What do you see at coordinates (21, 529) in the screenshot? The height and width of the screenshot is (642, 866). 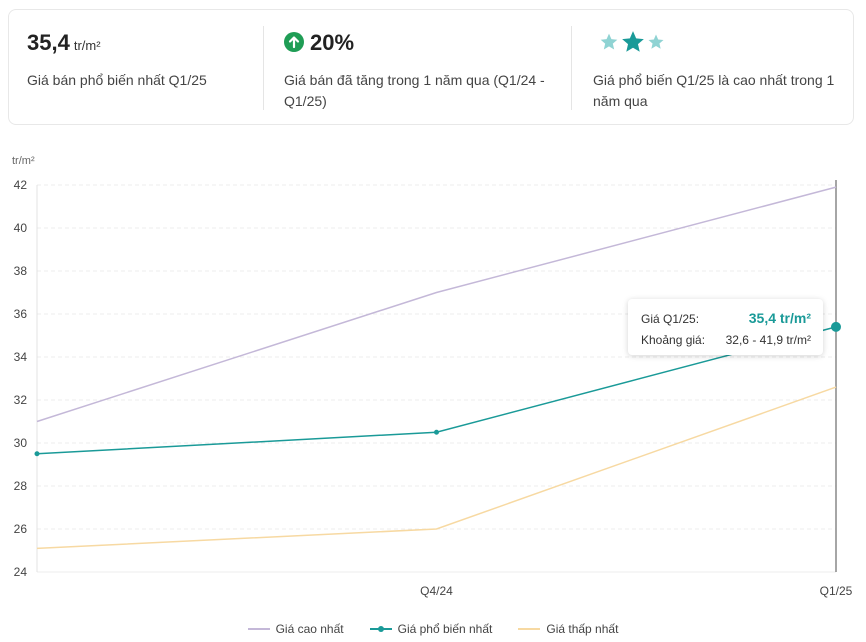 I see `y-tick-label: 26` at bounding box center [21, 529].